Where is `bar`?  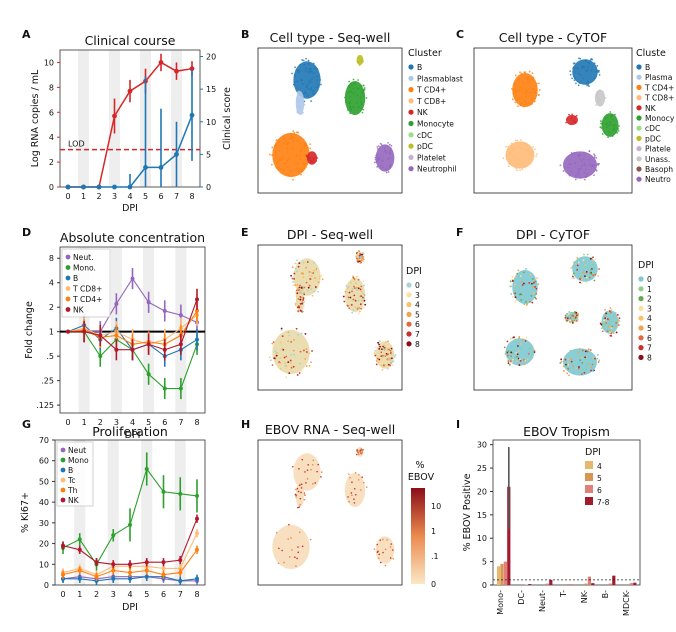
bar is located at coordinates (635, 583).